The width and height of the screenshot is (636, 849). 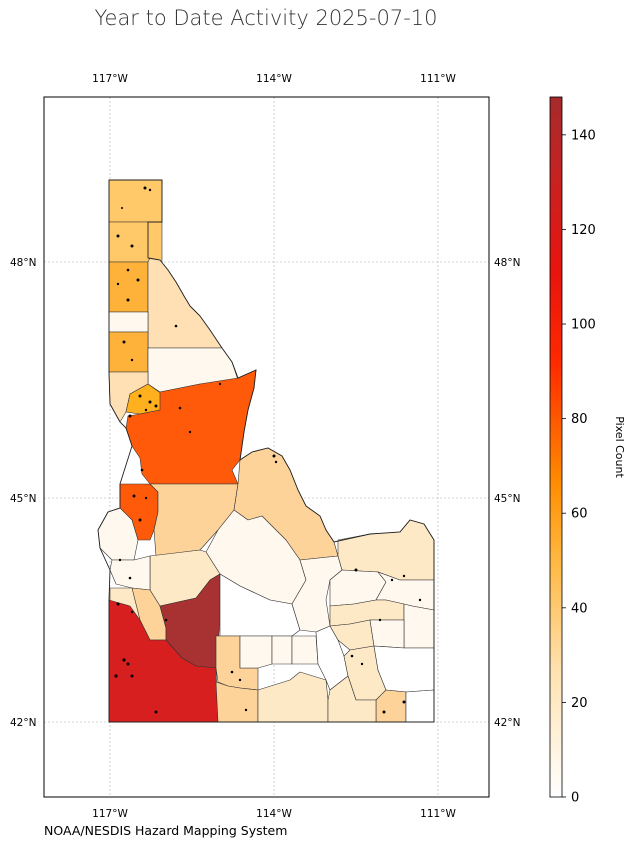 What do you see at coordinates (556, 447) in the screenshot?
I see `colorbar-gradient` at bounding box center [556, 447].